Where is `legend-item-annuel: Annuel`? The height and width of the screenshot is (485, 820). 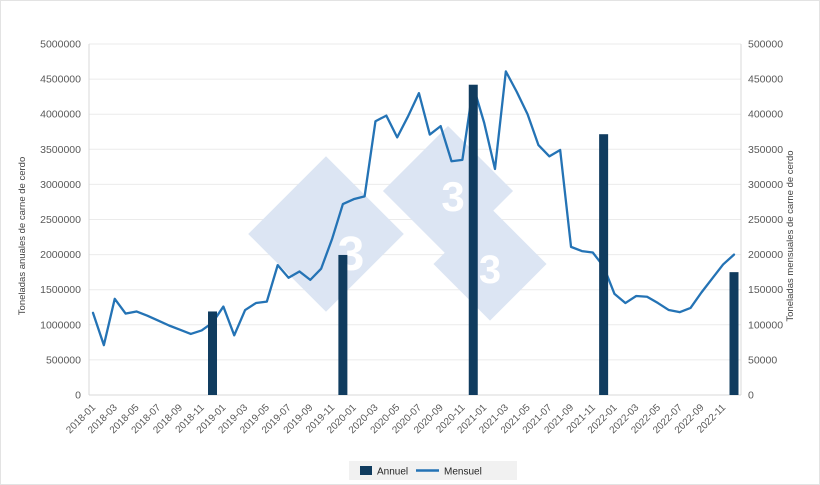
legend-item-annuel: Annuel is located at coordinates (384, 472).